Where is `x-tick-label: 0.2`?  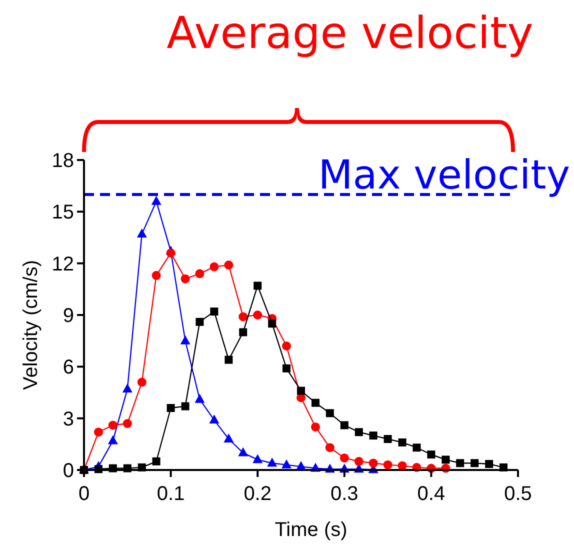
x-tick-label: 0.2 is located at coordinates (258, 494).